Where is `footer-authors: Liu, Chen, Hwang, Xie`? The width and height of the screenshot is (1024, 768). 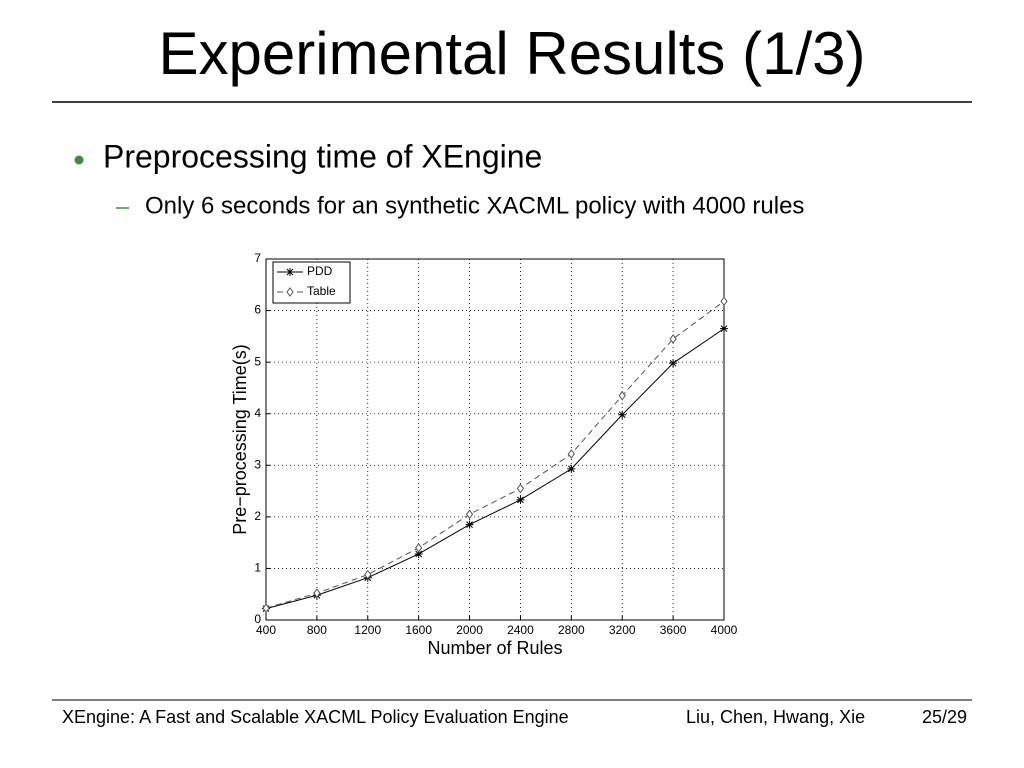 footer-authors: Liu, Chen, Hwang, Xie is located at coordinates (775, 717).